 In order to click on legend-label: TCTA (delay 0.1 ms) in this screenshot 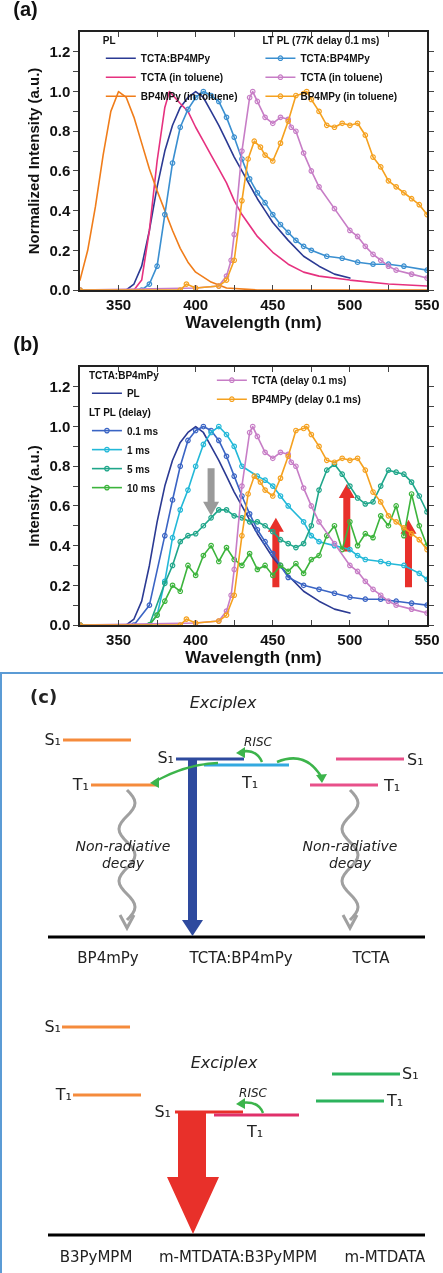, I will do `click(299, 381)`.